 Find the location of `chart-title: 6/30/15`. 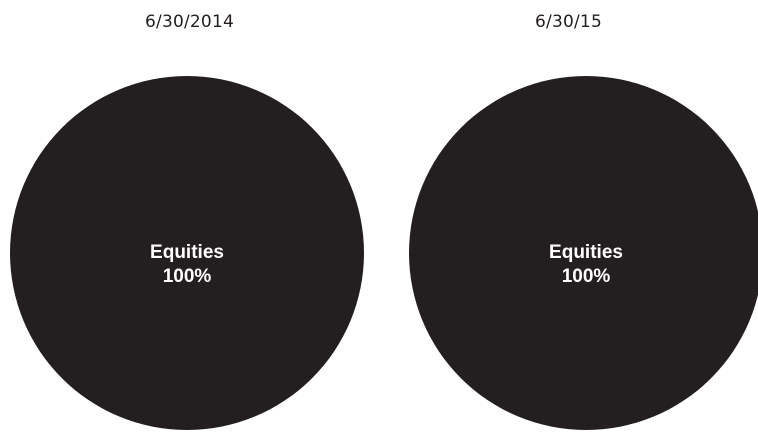

chart-title: 6/30/15 is located at coordinates (568, 22).